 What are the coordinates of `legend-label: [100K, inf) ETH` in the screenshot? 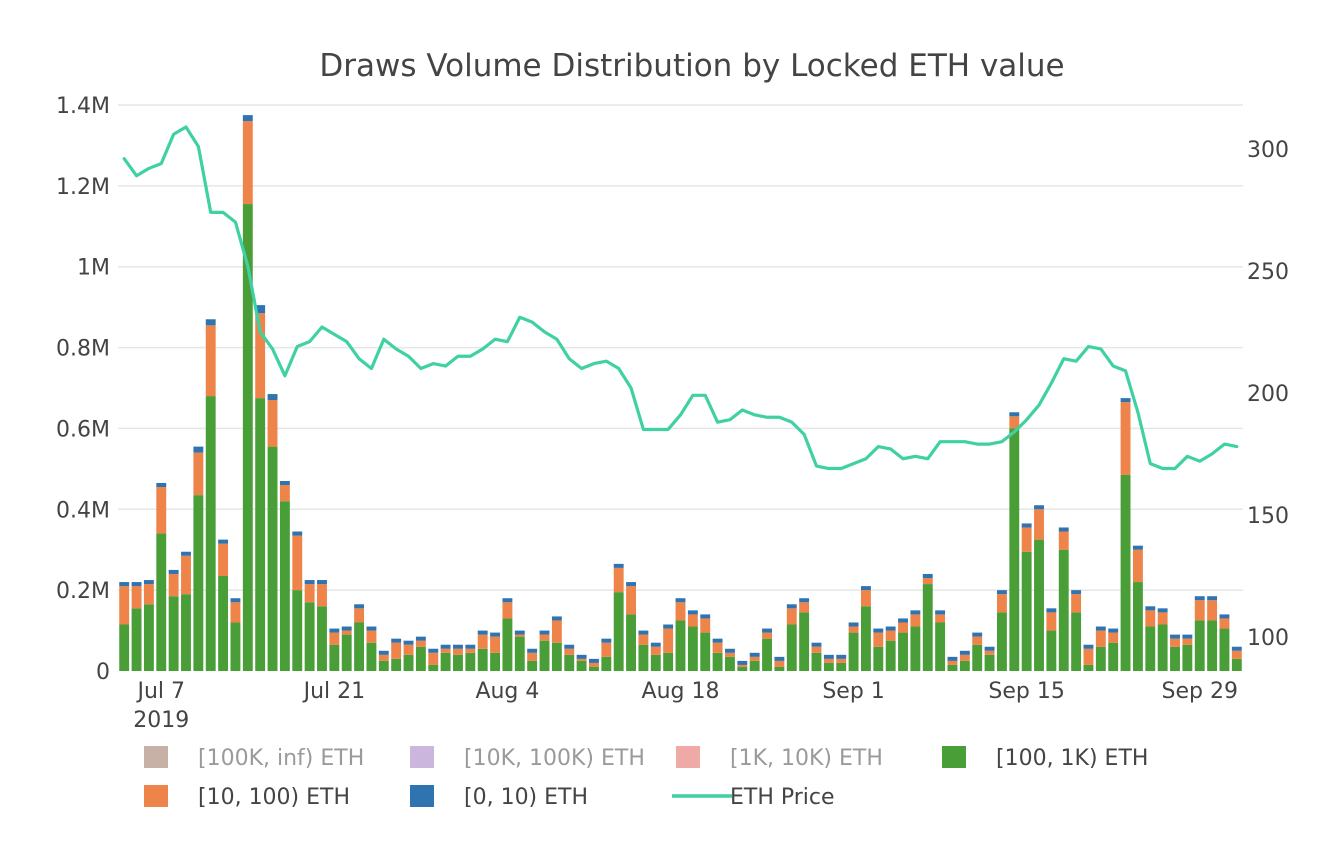 It's located at (281, 758).